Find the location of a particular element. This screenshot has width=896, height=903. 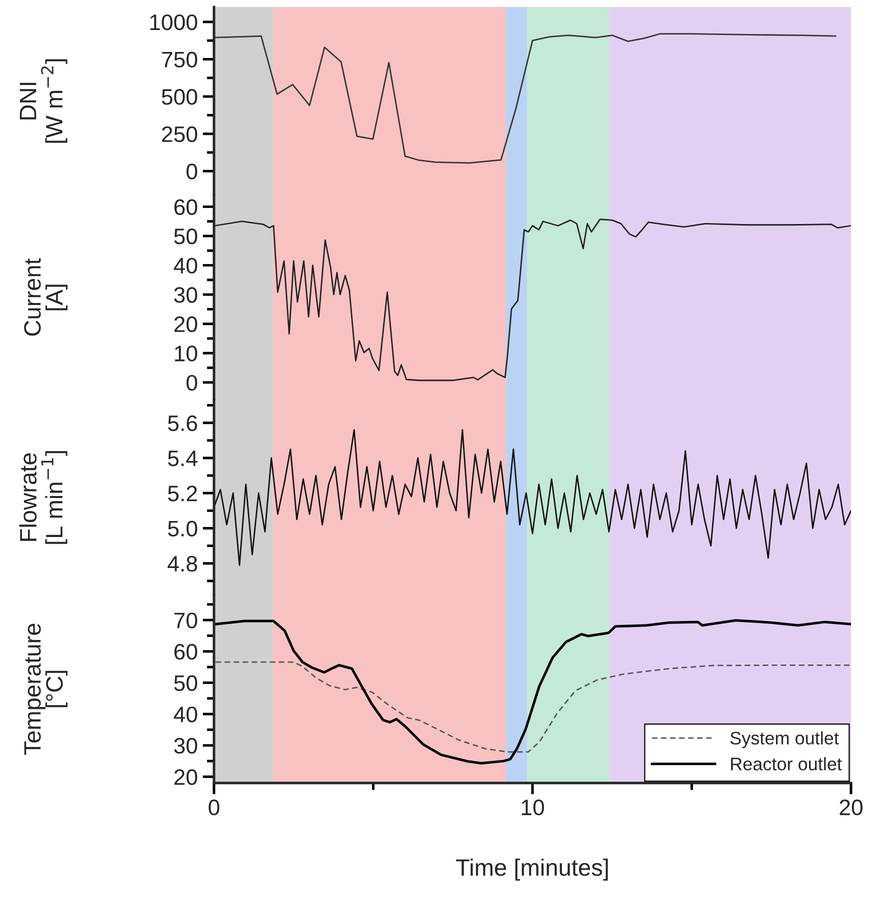

y-tick-label: 1000 is located at coordinates (174, 22).